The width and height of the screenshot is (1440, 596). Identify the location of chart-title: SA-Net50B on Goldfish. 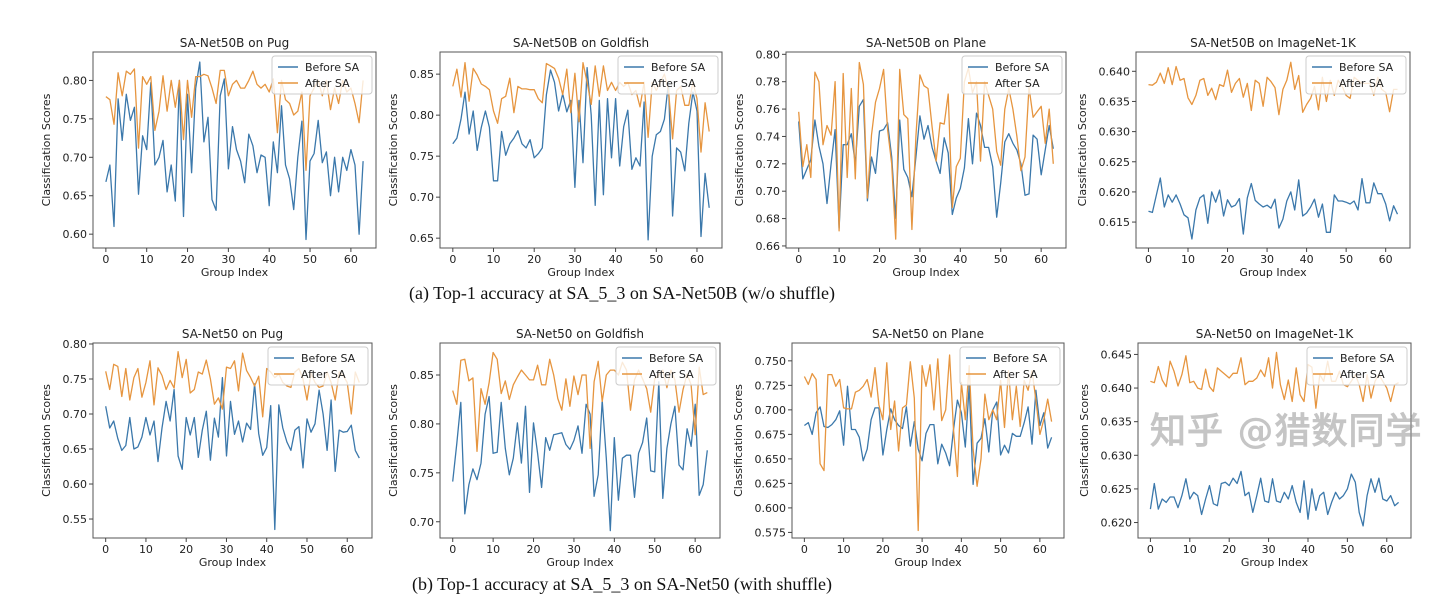
(581, 43).